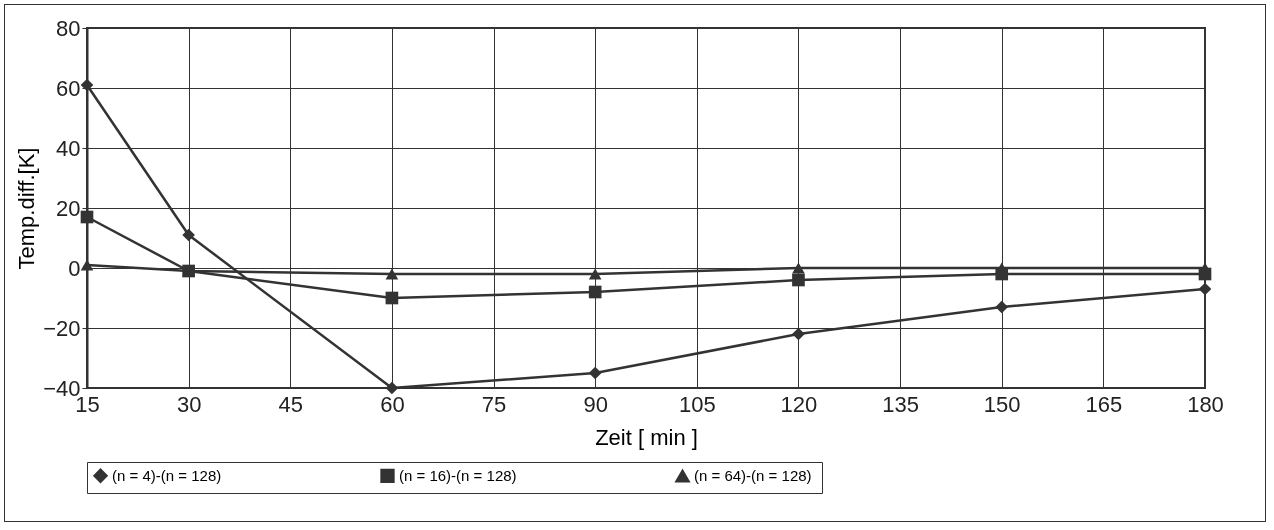 The height and width of the screenshot is (530, 1274). What do you see at coordinates (799, 404) in the screenshot?
I see `x-tick-label: 120` at bounding box center [799, 404].